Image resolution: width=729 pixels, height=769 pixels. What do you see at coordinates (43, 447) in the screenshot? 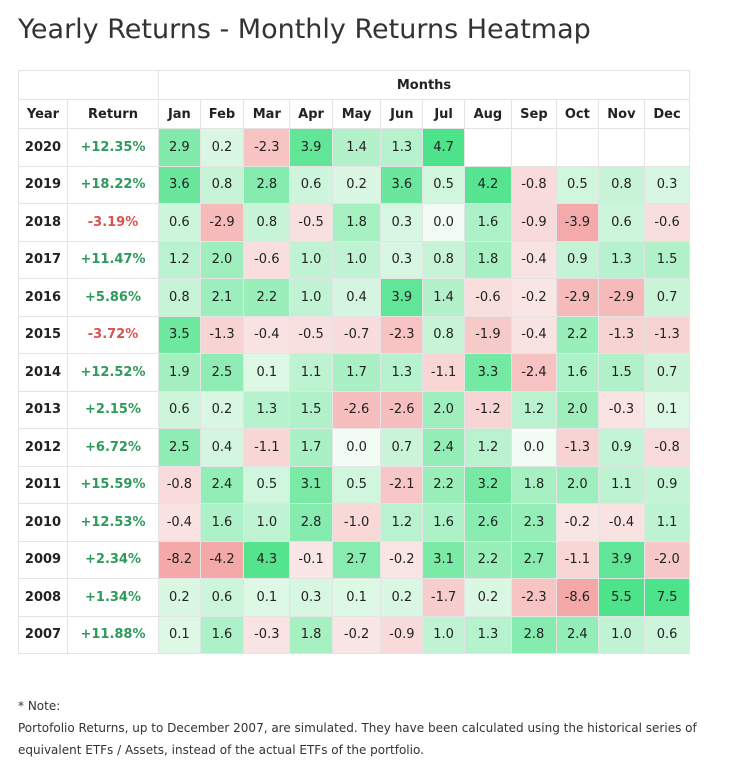
I see `year-cell: 2012` at bounding box center [43, 447].